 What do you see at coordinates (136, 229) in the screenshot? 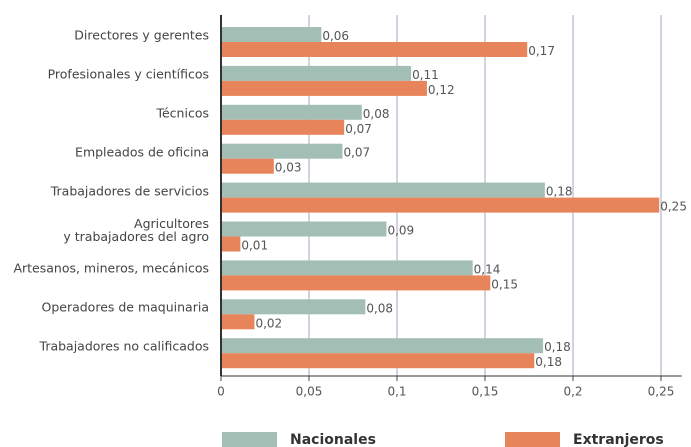
I see `category-label: Agricultores y trabajadores del agro` at bounding box center [136, 229].